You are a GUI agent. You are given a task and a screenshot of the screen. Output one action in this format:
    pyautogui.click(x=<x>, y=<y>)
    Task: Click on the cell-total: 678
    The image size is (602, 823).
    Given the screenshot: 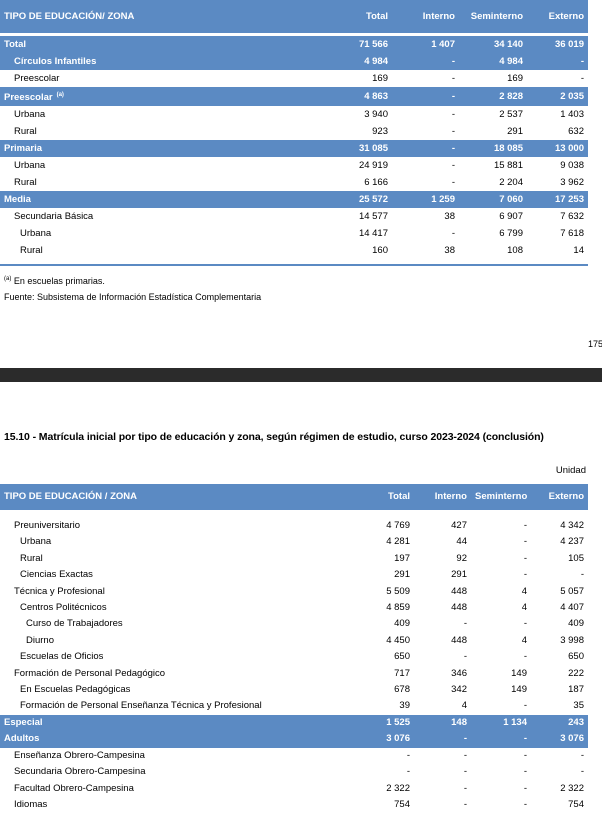 What is the action you would take?
    pyautogui.click(x=402, y=690)
    